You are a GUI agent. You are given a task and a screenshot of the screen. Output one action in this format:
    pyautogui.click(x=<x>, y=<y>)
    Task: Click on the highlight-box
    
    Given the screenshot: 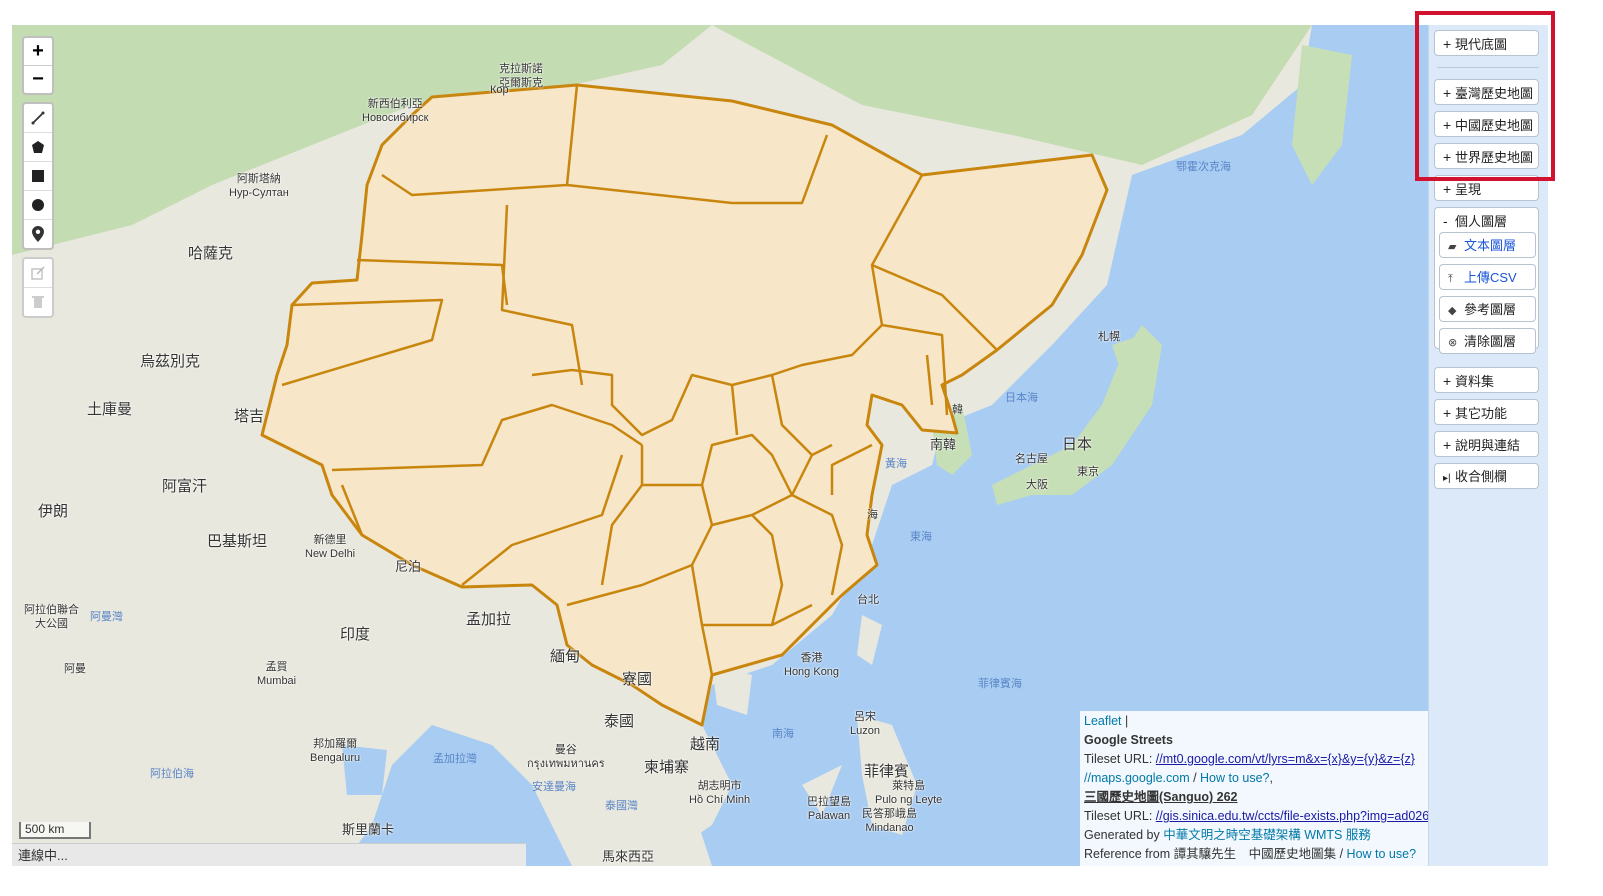 What is the action you would take?
    pyautogui.click(x=1485, y=96)
    